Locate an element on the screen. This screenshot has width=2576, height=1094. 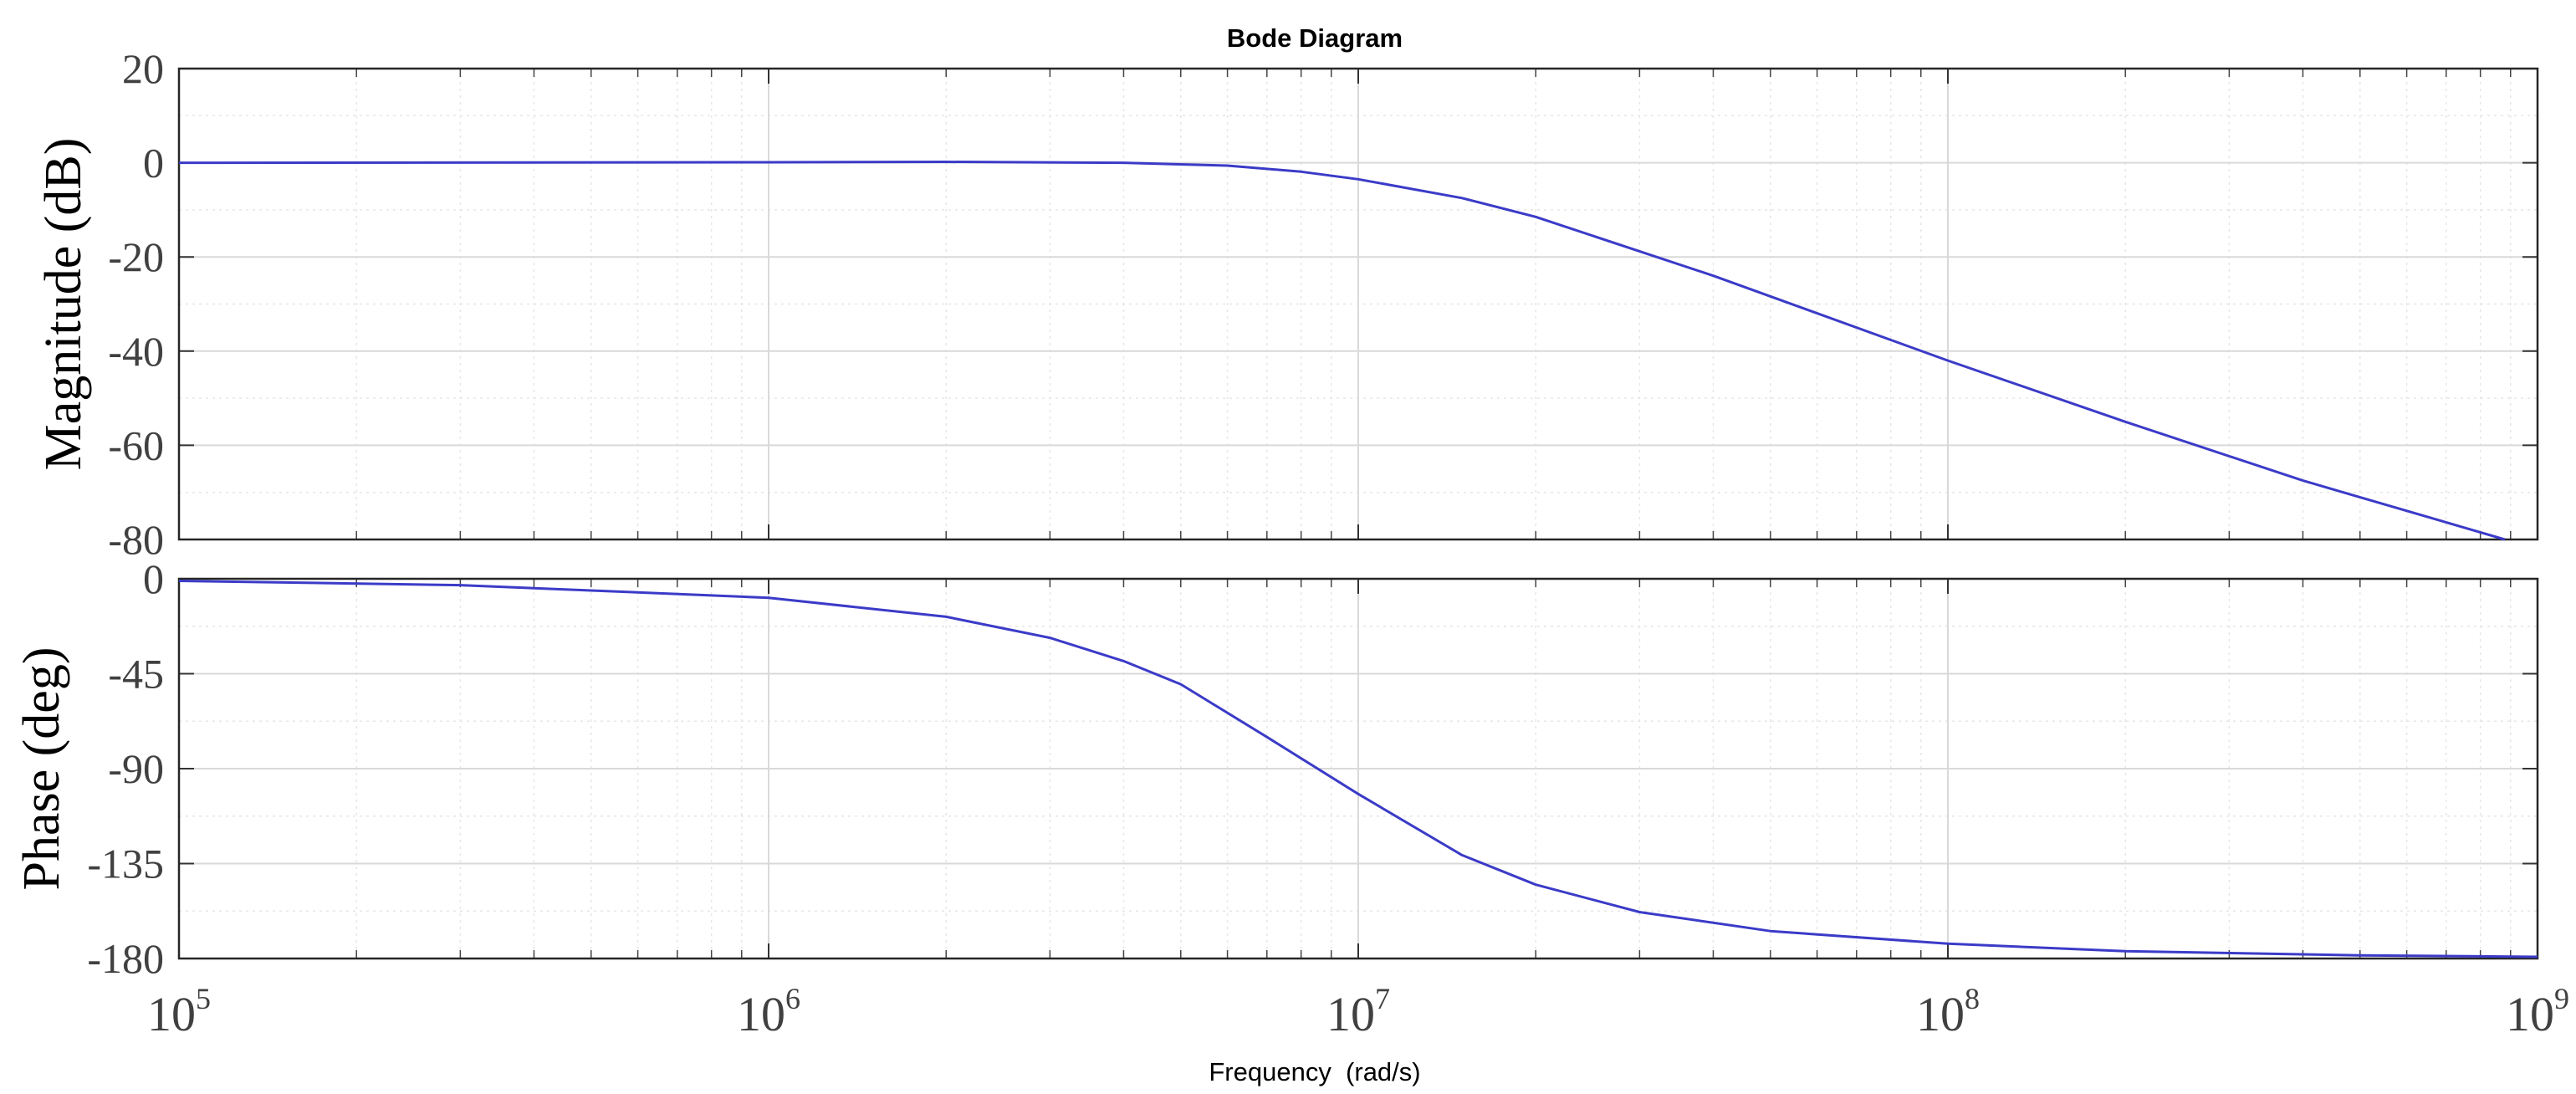
x-tick-label: 10⁷ is located at coordinates (1358, 1011).